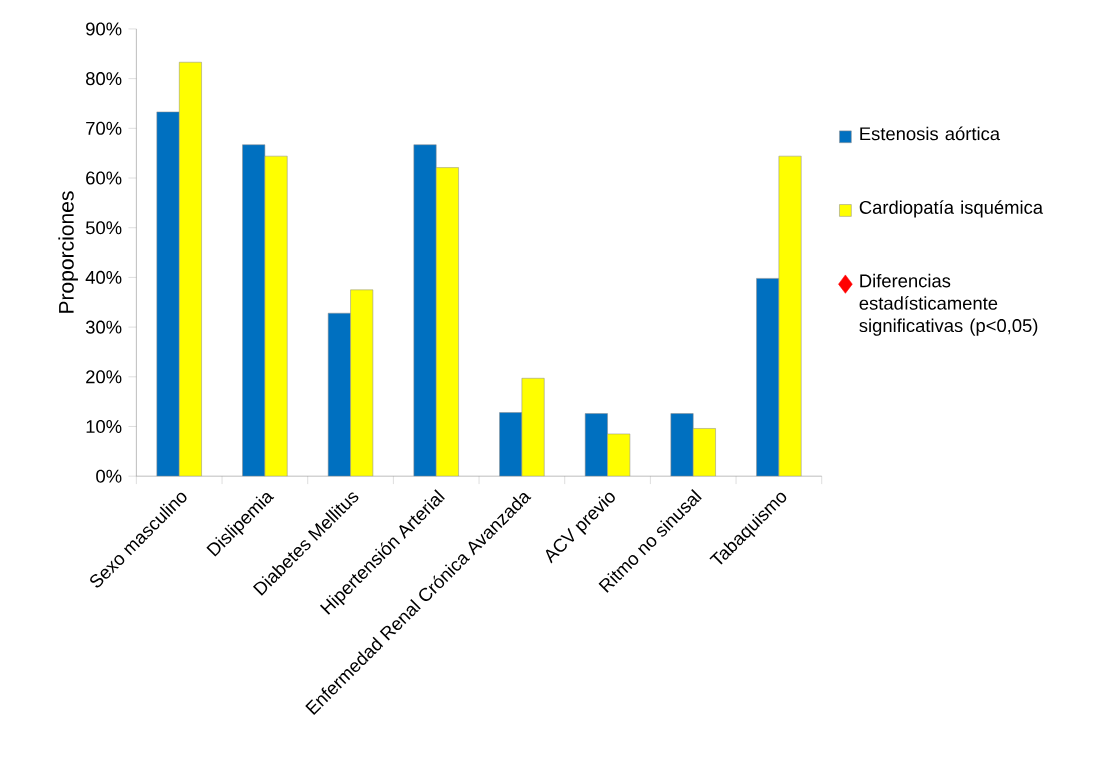 Image resolution: width=1119 pixels, height=779 pixels. Describe the element at coordinates (104, 29) in the screenshot. I see `y-tick-label: 90%` at that location.